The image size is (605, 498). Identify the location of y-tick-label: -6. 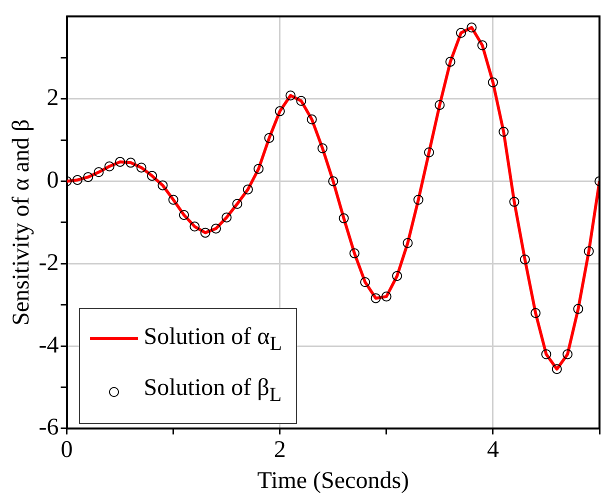
(48, 427).